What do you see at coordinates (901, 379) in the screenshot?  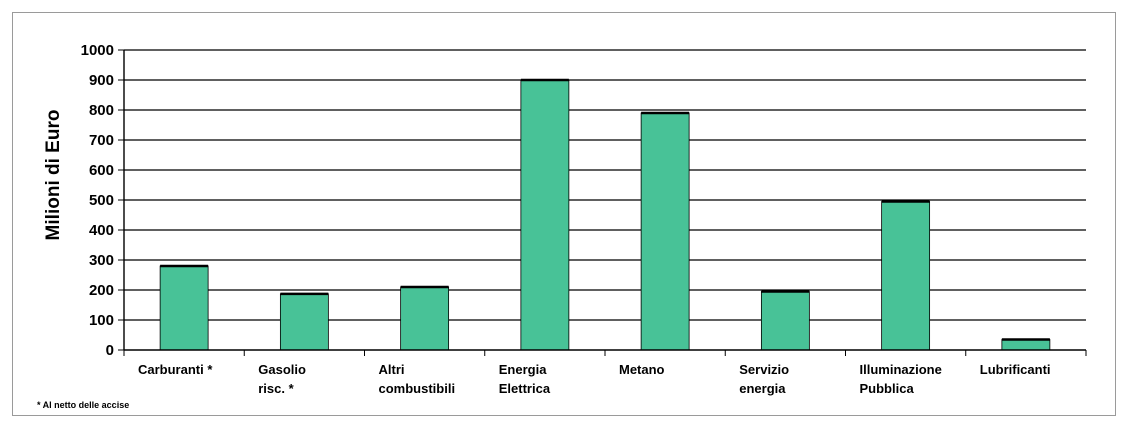 I see `x-tick-label: Illuminazione Pubblica` at bounding box center [901, 379].